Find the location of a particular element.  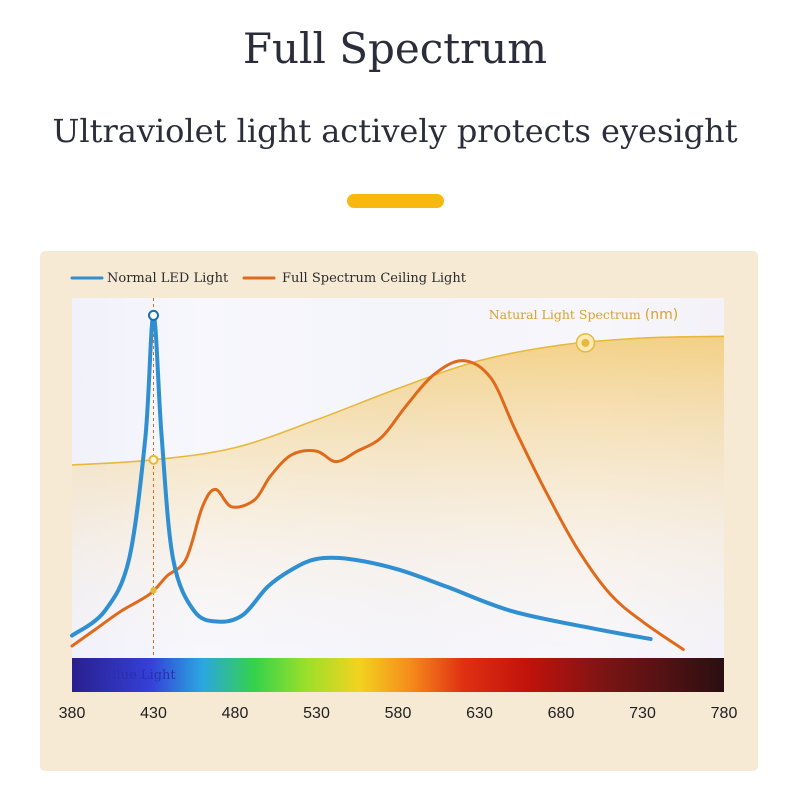

x-tick-label: 630 is located at coordinates (479, 713).